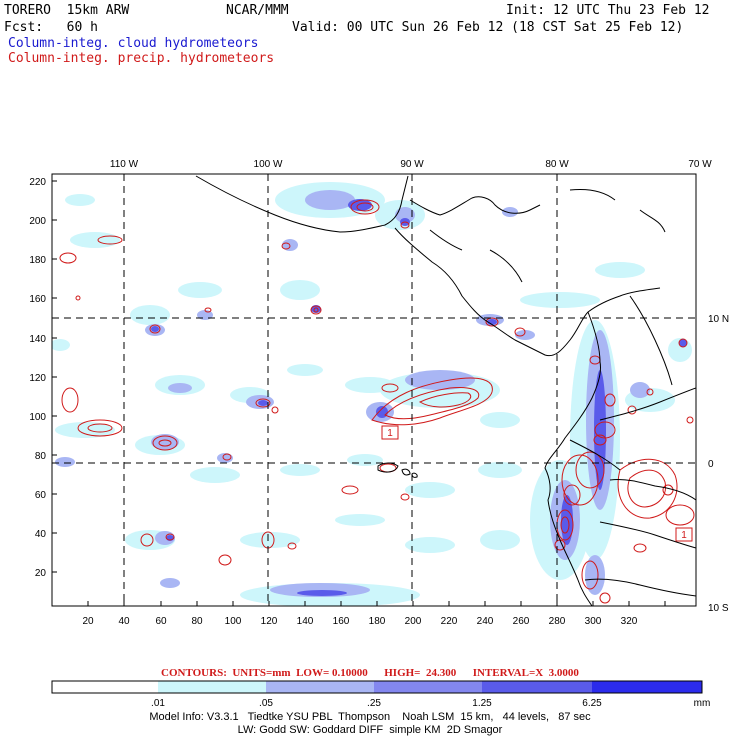 The height and width of the screenshot is (740, 740). I want to click on y-tick: 120, so click(37, 378).